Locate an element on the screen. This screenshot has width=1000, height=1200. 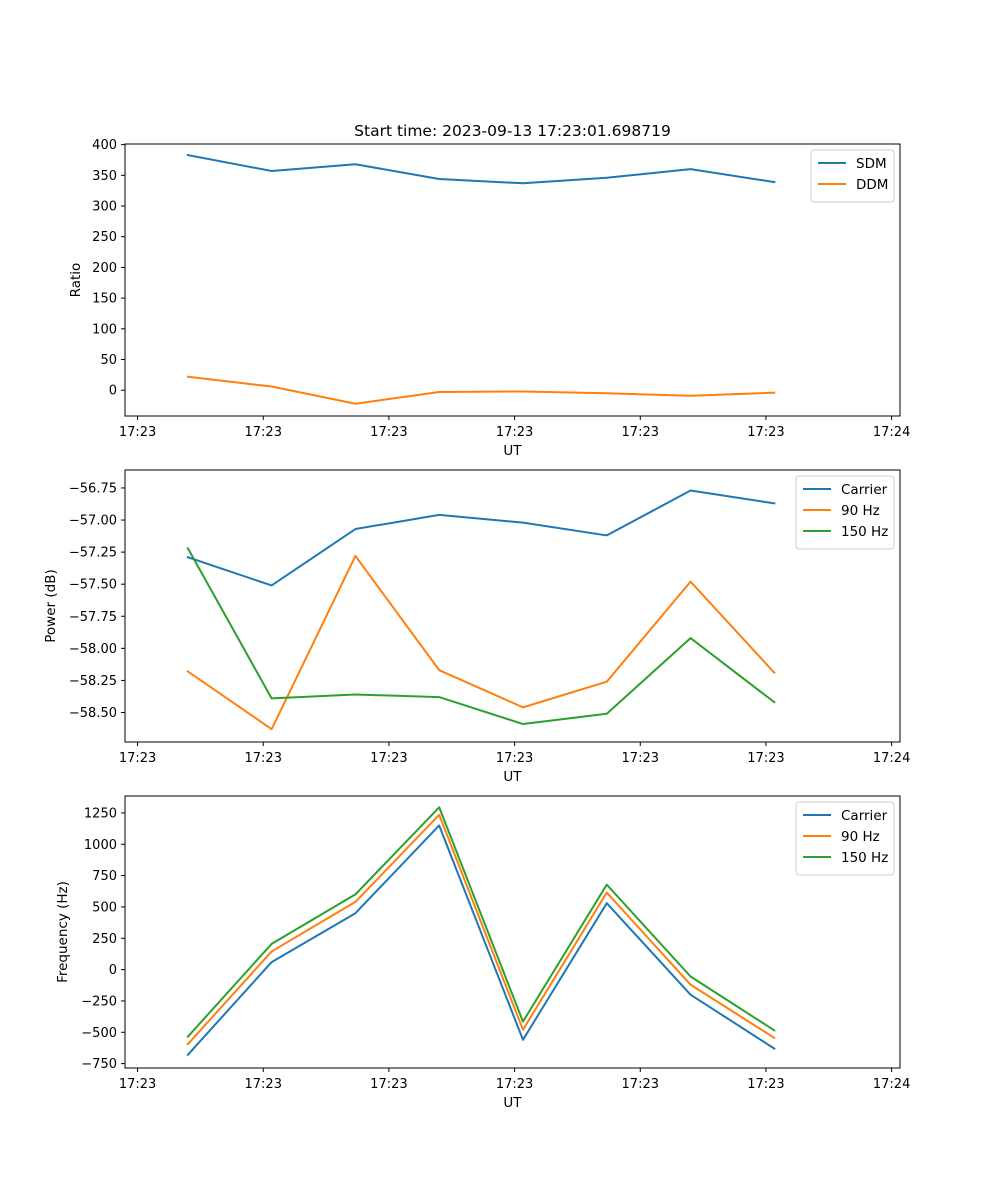
legend-label-ratio-0: SDM is located at coordinates (871, 164).